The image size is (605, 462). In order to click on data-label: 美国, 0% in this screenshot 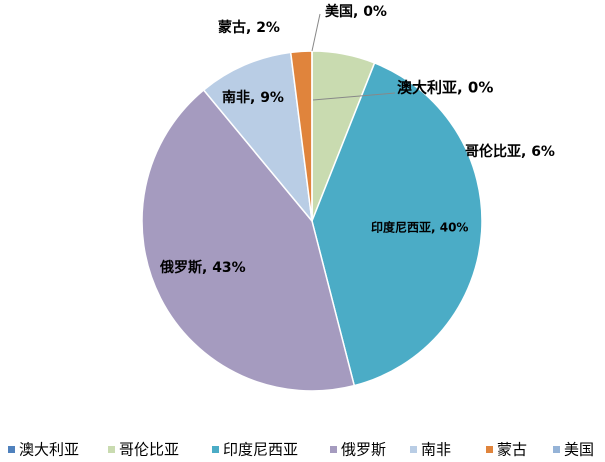, I will do `click(356, 11)`.